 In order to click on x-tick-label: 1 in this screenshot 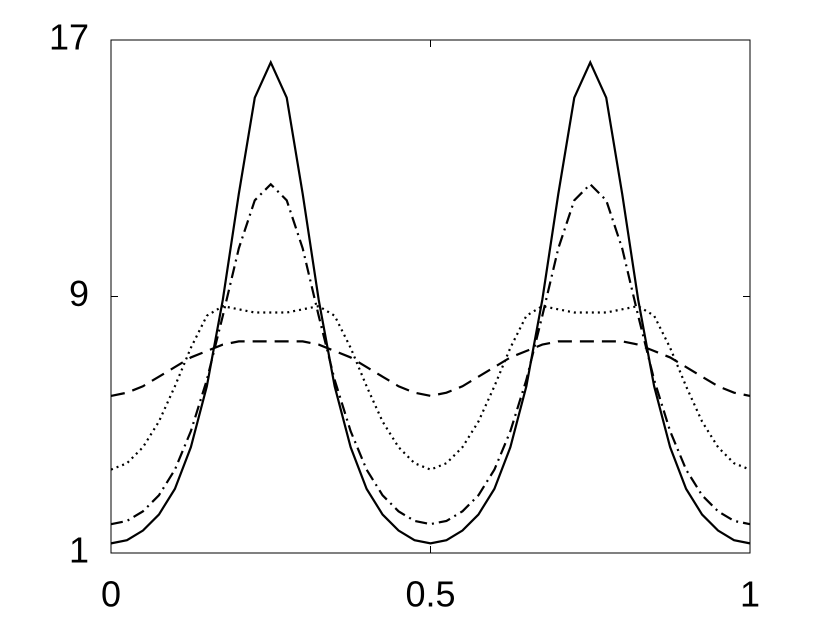, I will do `click(750, 594)`.